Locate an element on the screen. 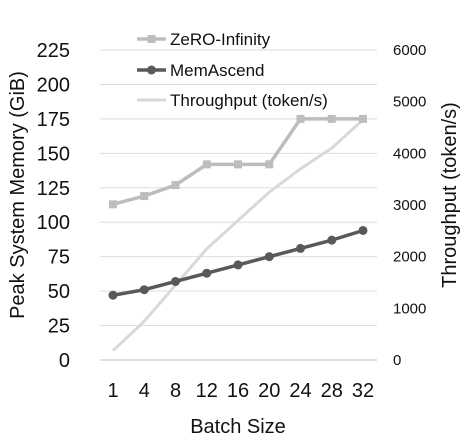 The height and width of the screenshot is (448, 471). left-tick-label: 0 is located at coordinates (64, 361).